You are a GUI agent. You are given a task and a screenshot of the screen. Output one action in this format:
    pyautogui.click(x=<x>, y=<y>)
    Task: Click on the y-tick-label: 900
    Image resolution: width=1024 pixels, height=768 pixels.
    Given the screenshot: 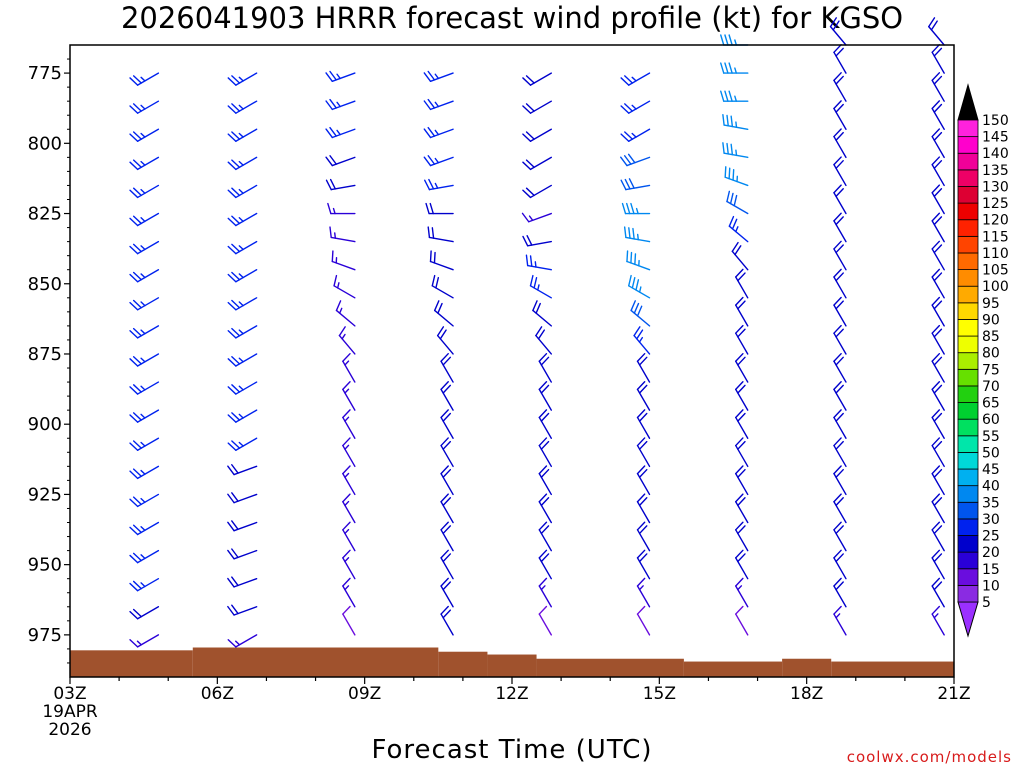 What is the action you would take?
    pyautogui.click(x=45, y=424)
    